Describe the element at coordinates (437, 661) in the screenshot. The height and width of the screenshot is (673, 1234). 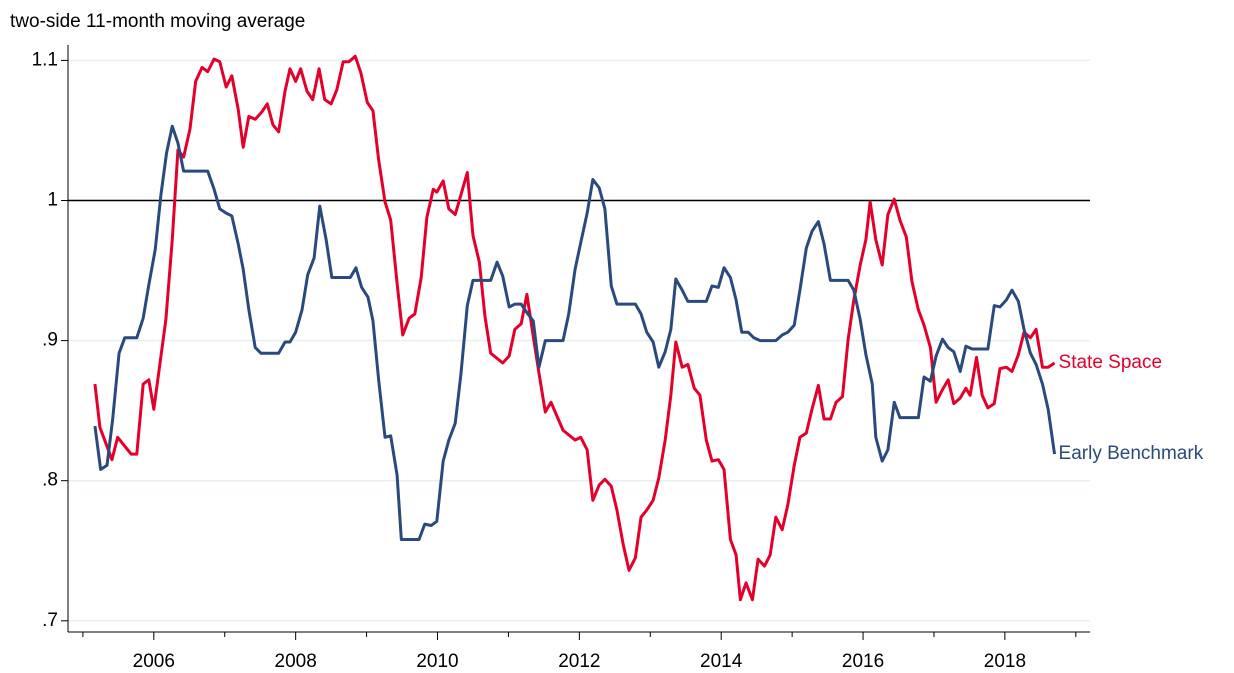
I see `x-tick-label: 2010` at that location.